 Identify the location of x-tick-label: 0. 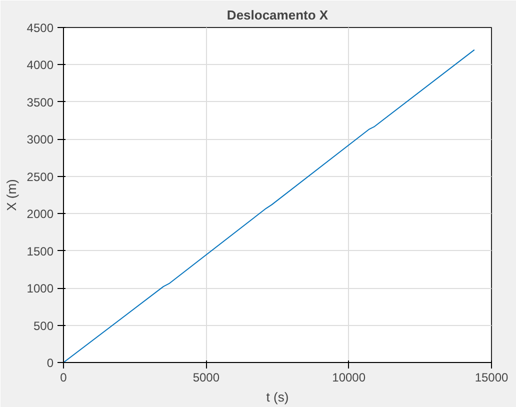
(64, 377).